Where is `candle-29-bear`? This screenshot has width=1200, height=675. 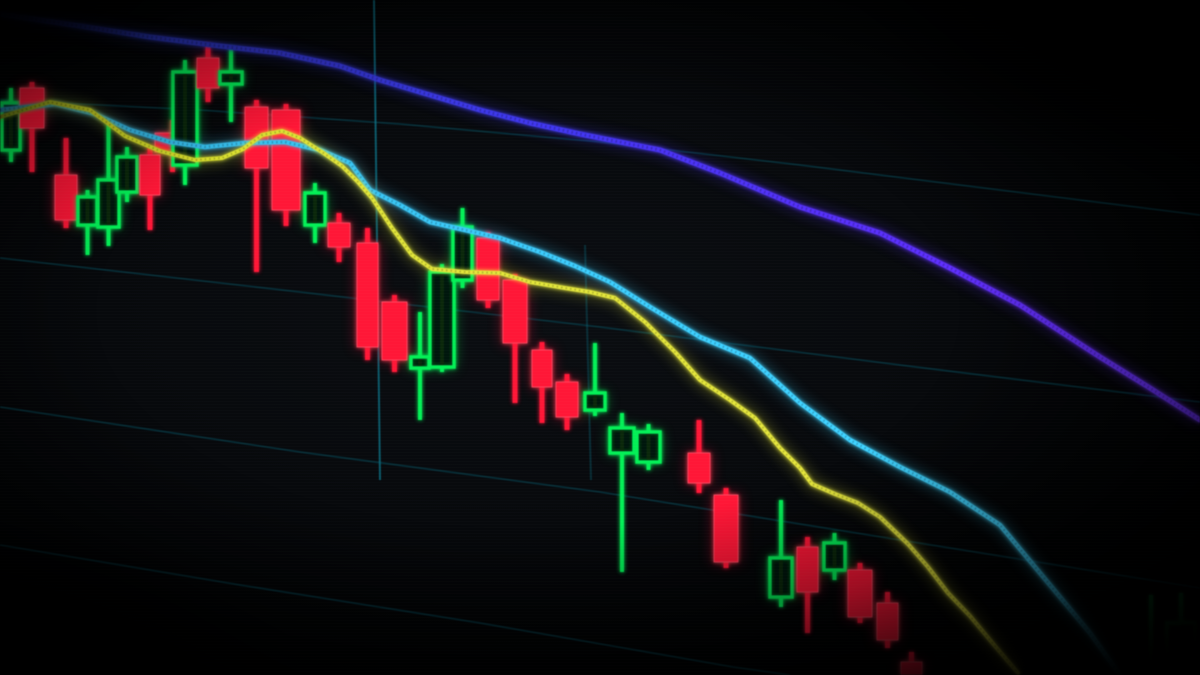 candle-29-bear is located at coordinates (726, 528).